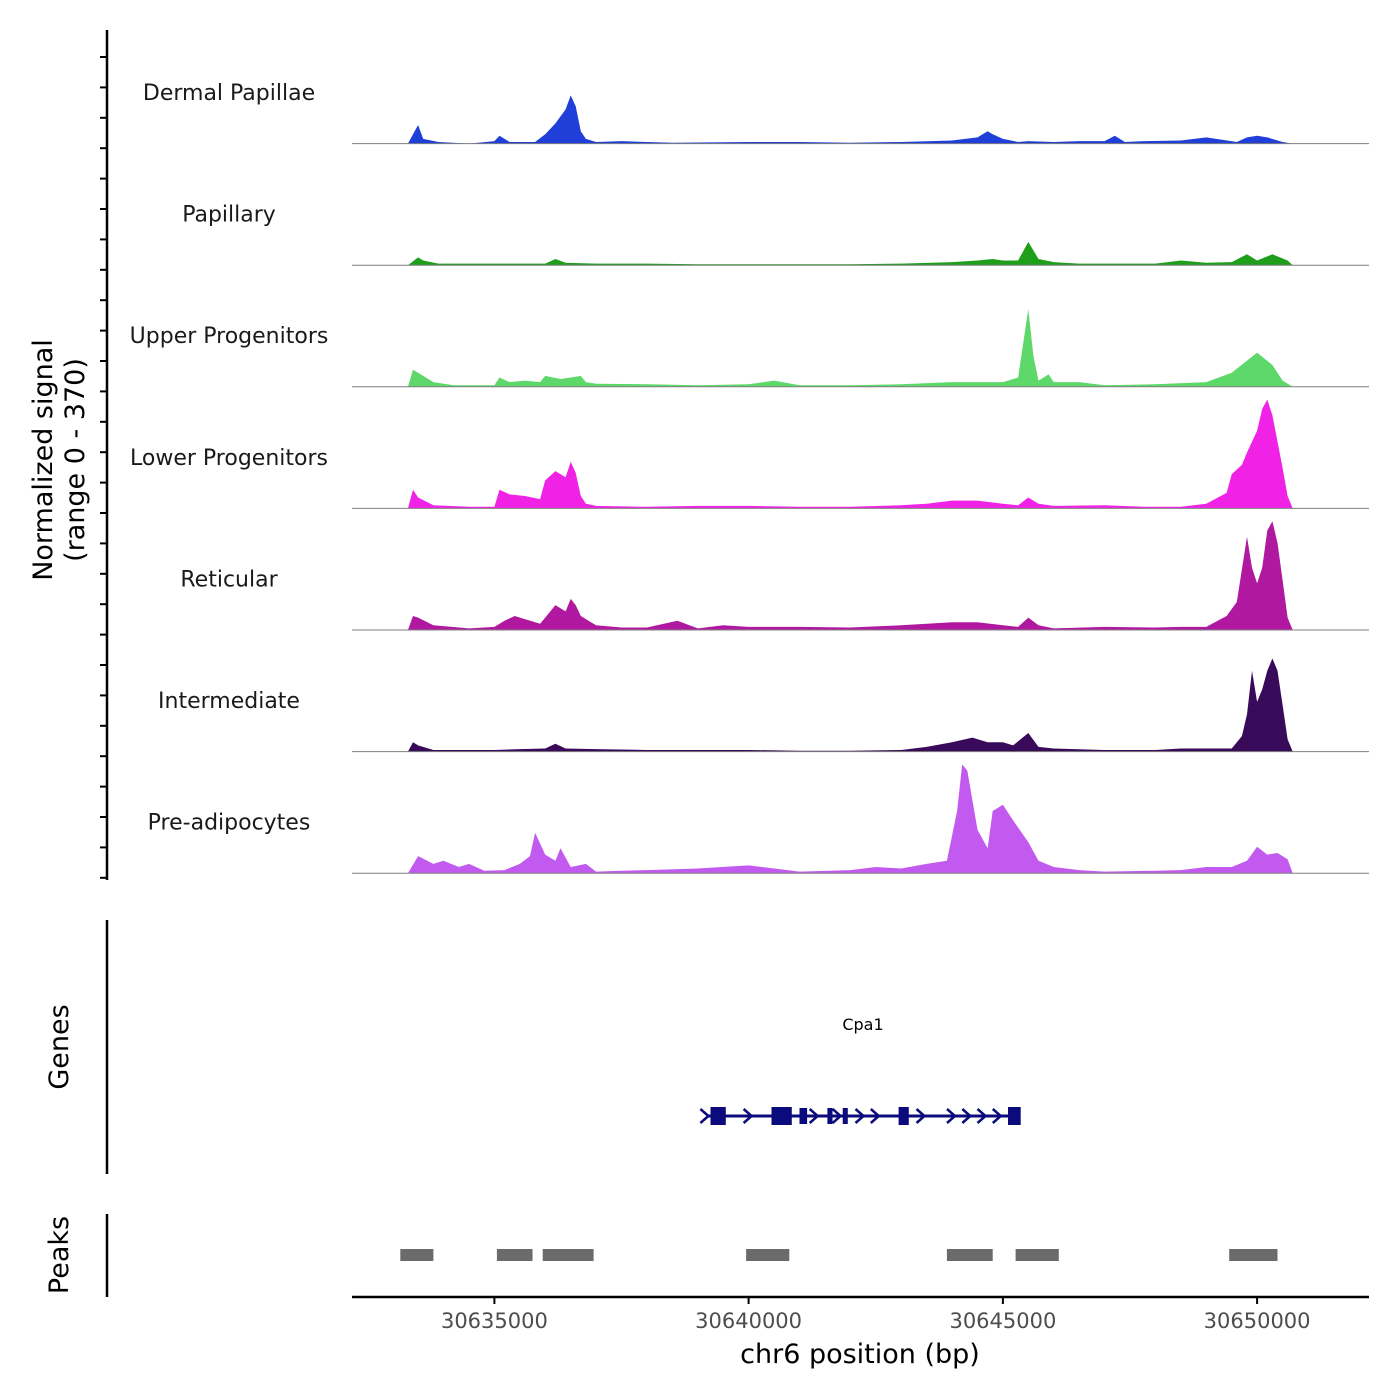  What do you see at coordinates (775, 234) in the screenshot?
I see `track-papillary: Papillary` at bounding box center [775, 234].